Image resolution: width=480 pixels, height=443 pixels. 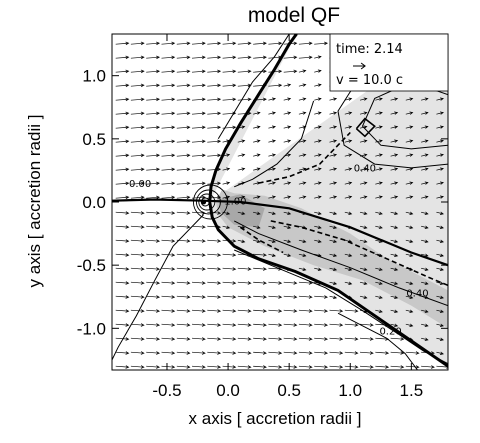 I want to click on contour-value-label: 0.00, so click(x=140, y=184).